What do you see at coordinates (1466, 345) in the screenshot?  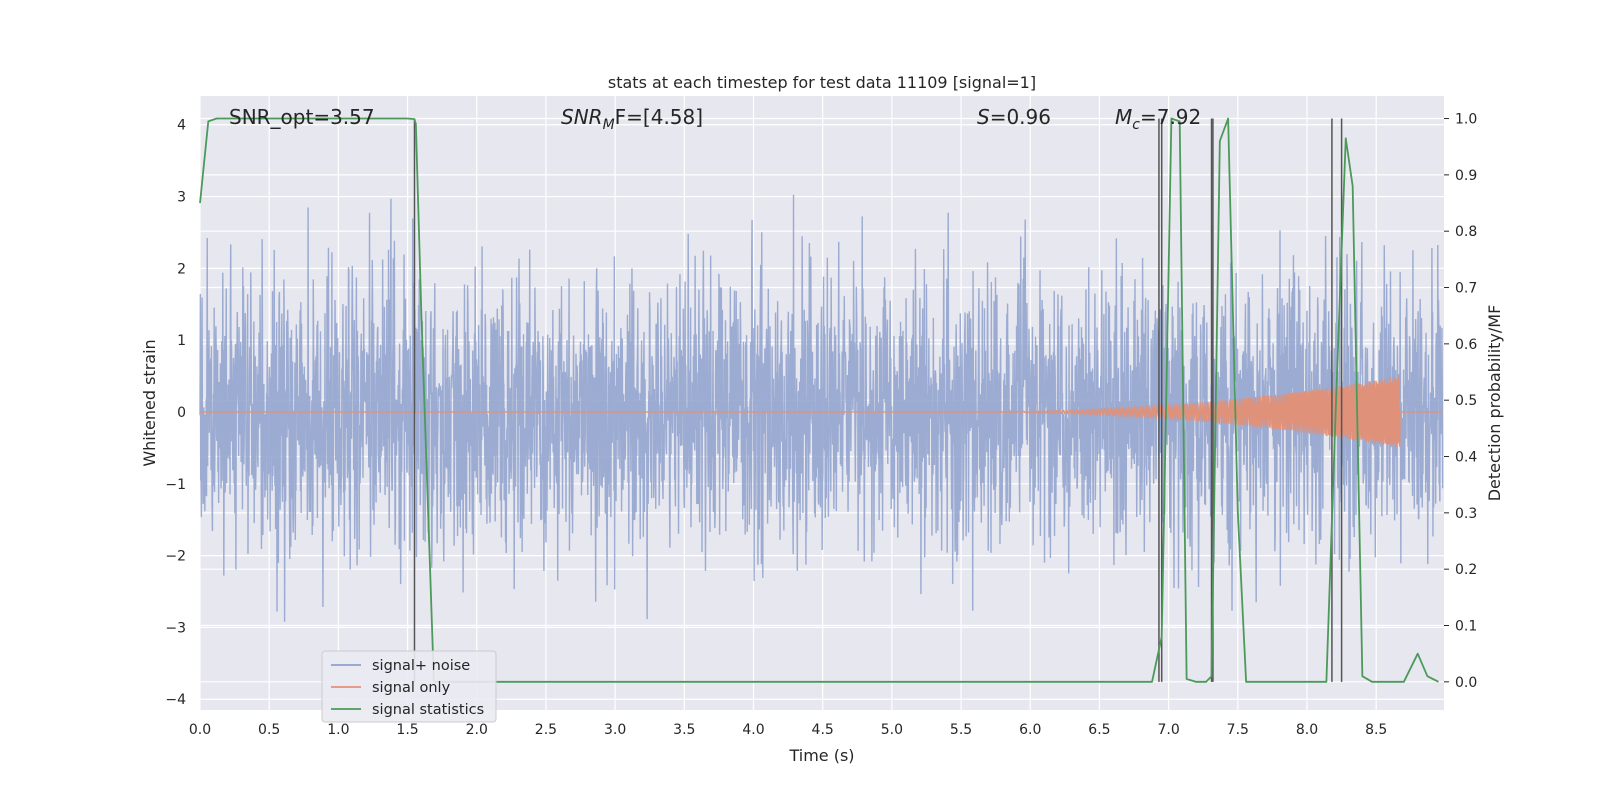 I see `y-right-tick-label-4: 0.6` at bounding box center [1466, 345].